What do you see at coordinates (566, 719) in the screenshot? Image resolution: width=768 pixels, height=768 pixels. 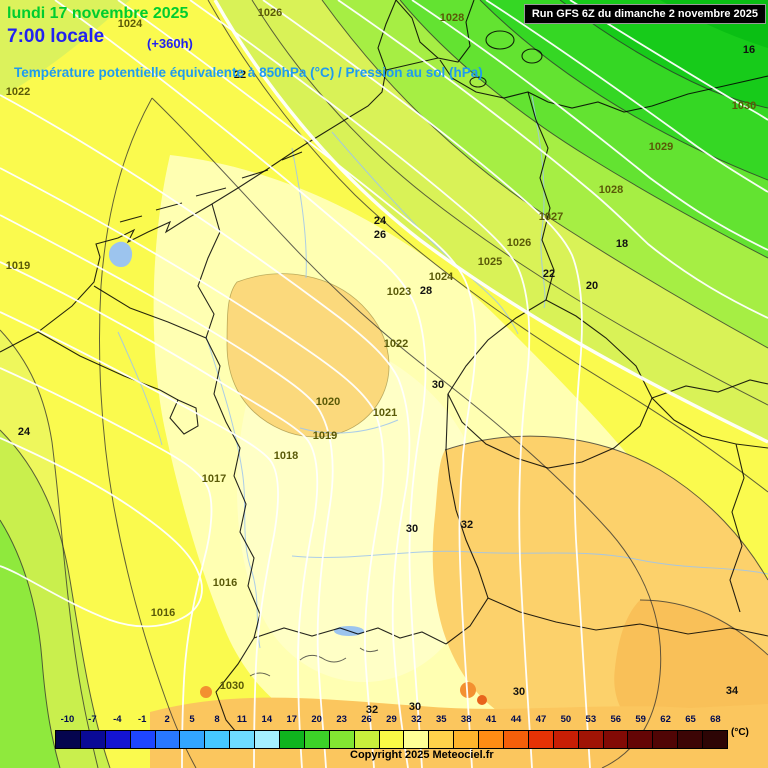 I see `colorbar-tick: 50` at bounding box center [566, 719].